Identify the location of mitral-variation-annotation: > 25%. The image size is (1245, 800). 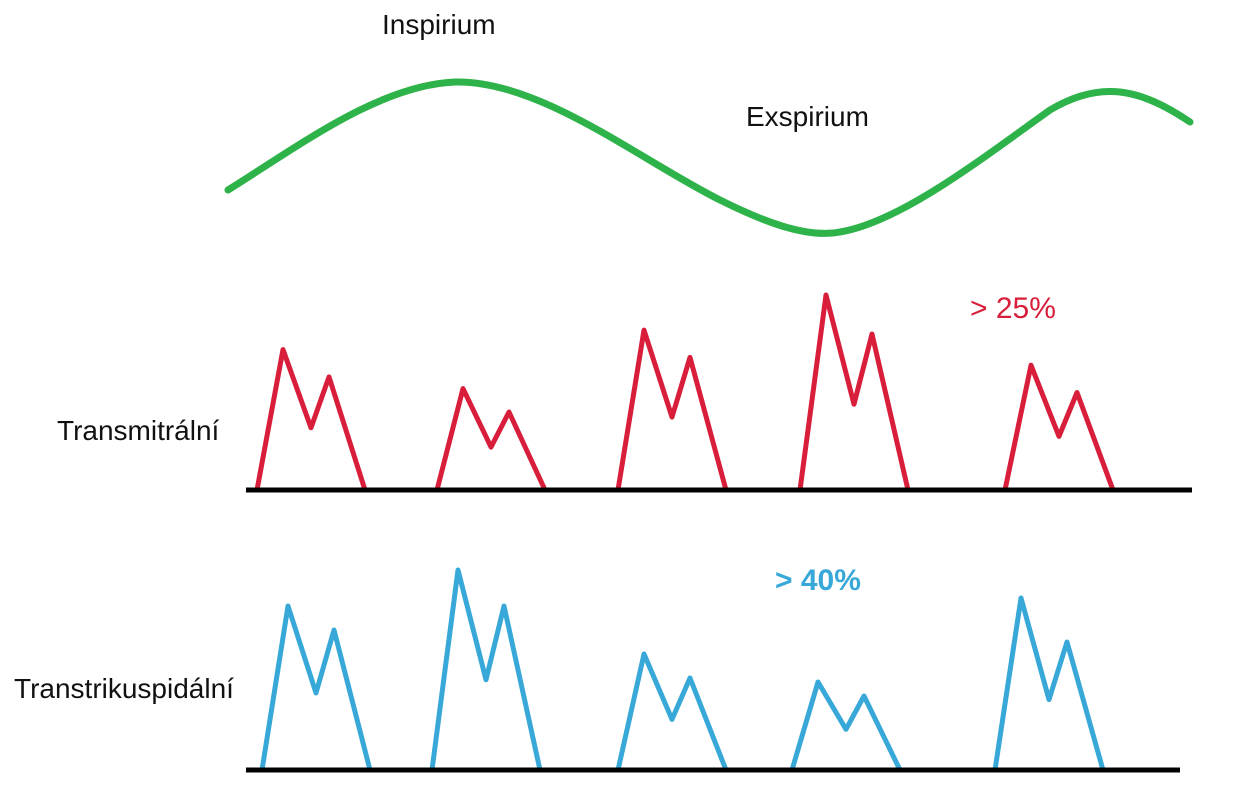
(1013, 308).